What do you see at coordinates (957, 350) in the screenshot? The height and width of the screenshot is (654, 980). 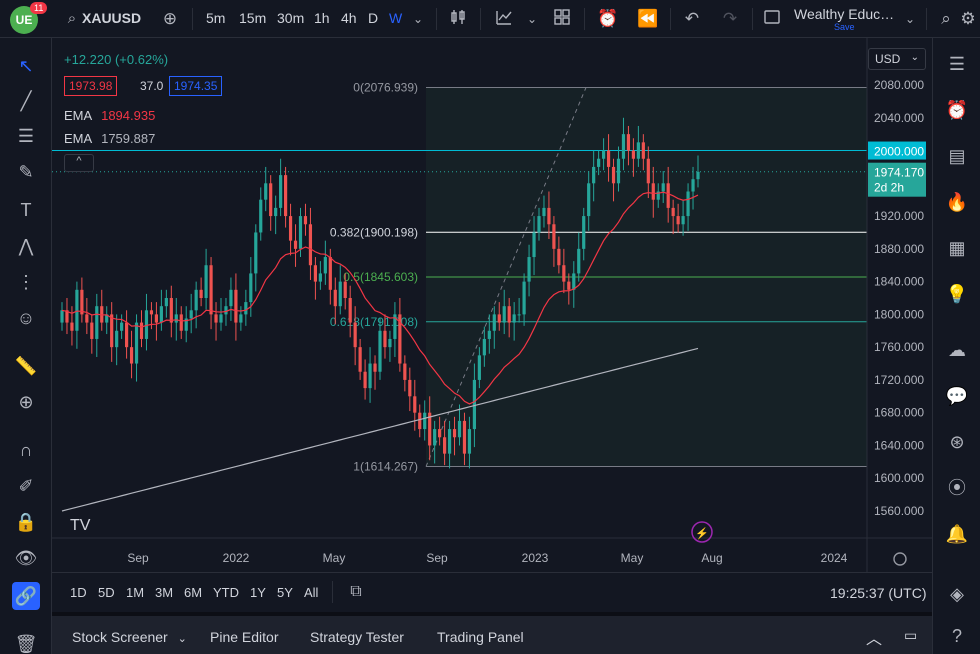 I see `cloud-chat-icon: ☁` at bounding box center [957, 350].